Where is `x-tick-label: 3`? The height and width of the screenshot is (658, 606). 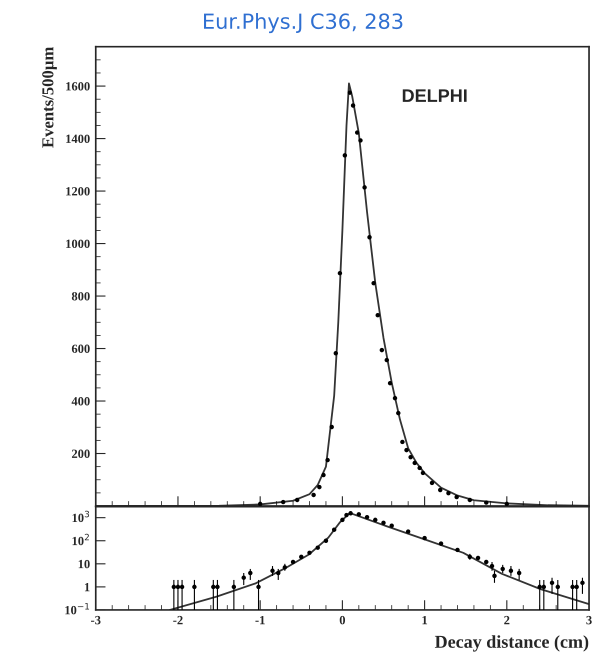
x-tick-label: 3 is located at coordinates (589, 620).